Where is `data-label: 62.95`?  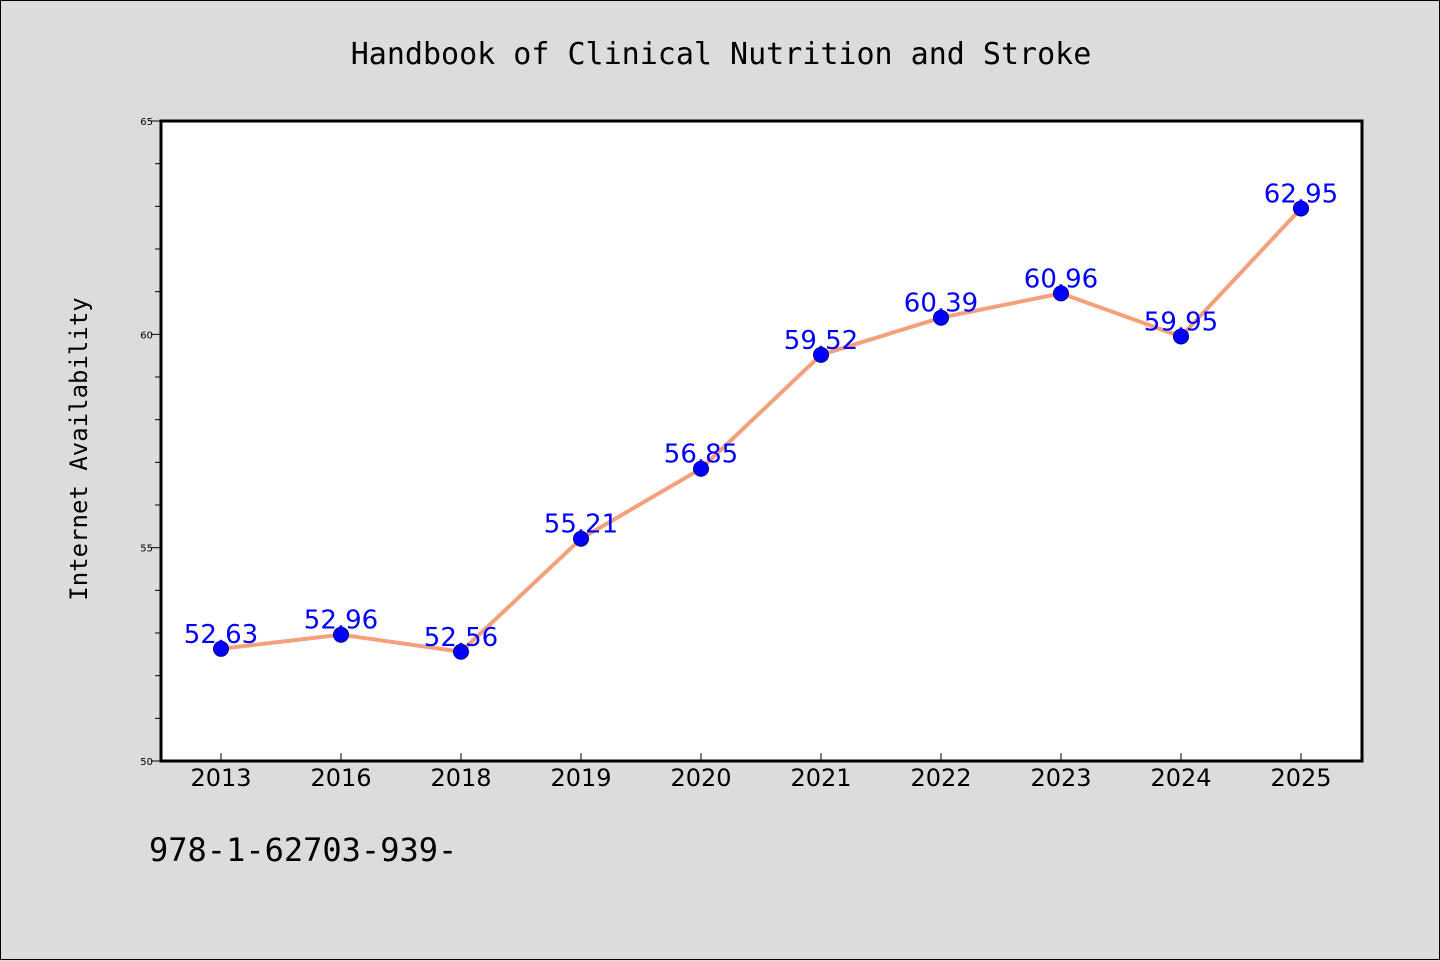
data-label: 62.95 is located at coordinates (1301, 194).